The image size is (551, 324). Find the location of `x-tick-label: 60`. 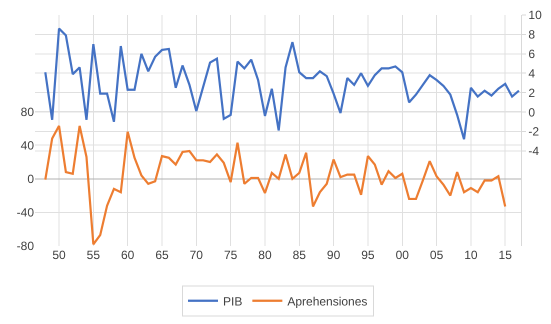

x-tick-label: 60 is located at coordinates (127, 255).